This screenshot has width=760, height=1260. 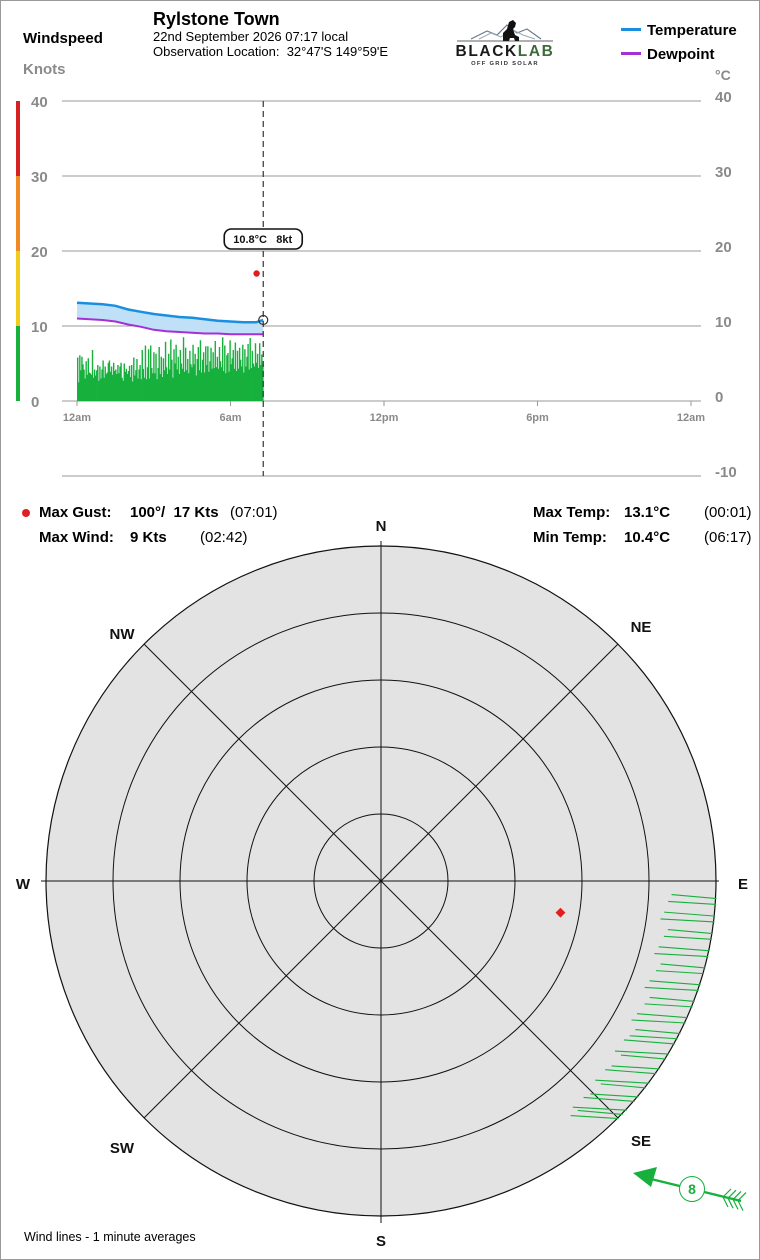 What do you see at coordinates (76, 537) in the screenshot?
I see `max-wind-label: Max Wind:` at bounding box center [76, 537].